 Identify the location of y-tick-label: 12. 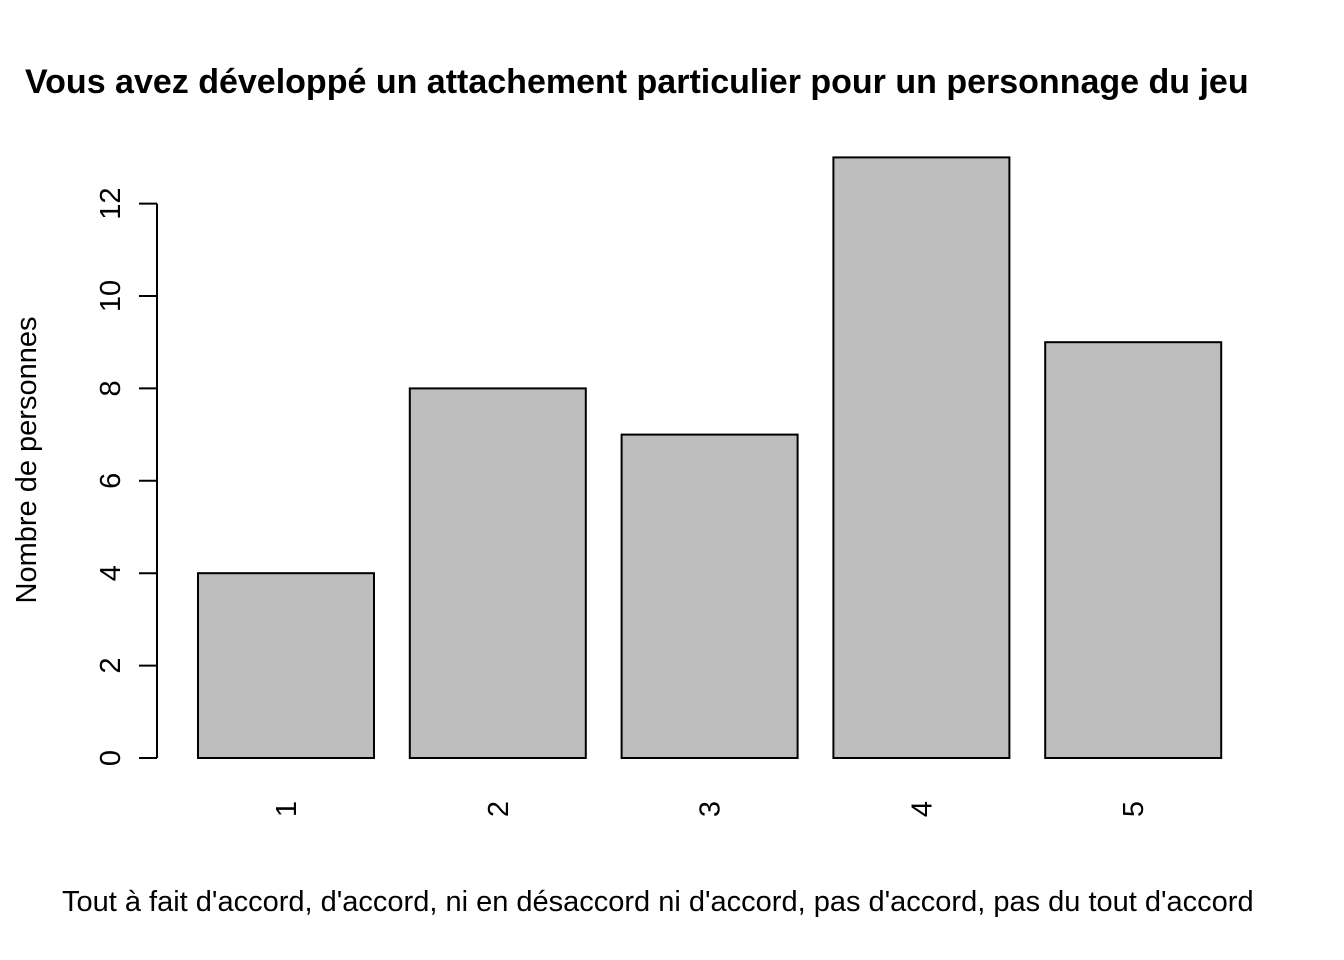
(111, 203).